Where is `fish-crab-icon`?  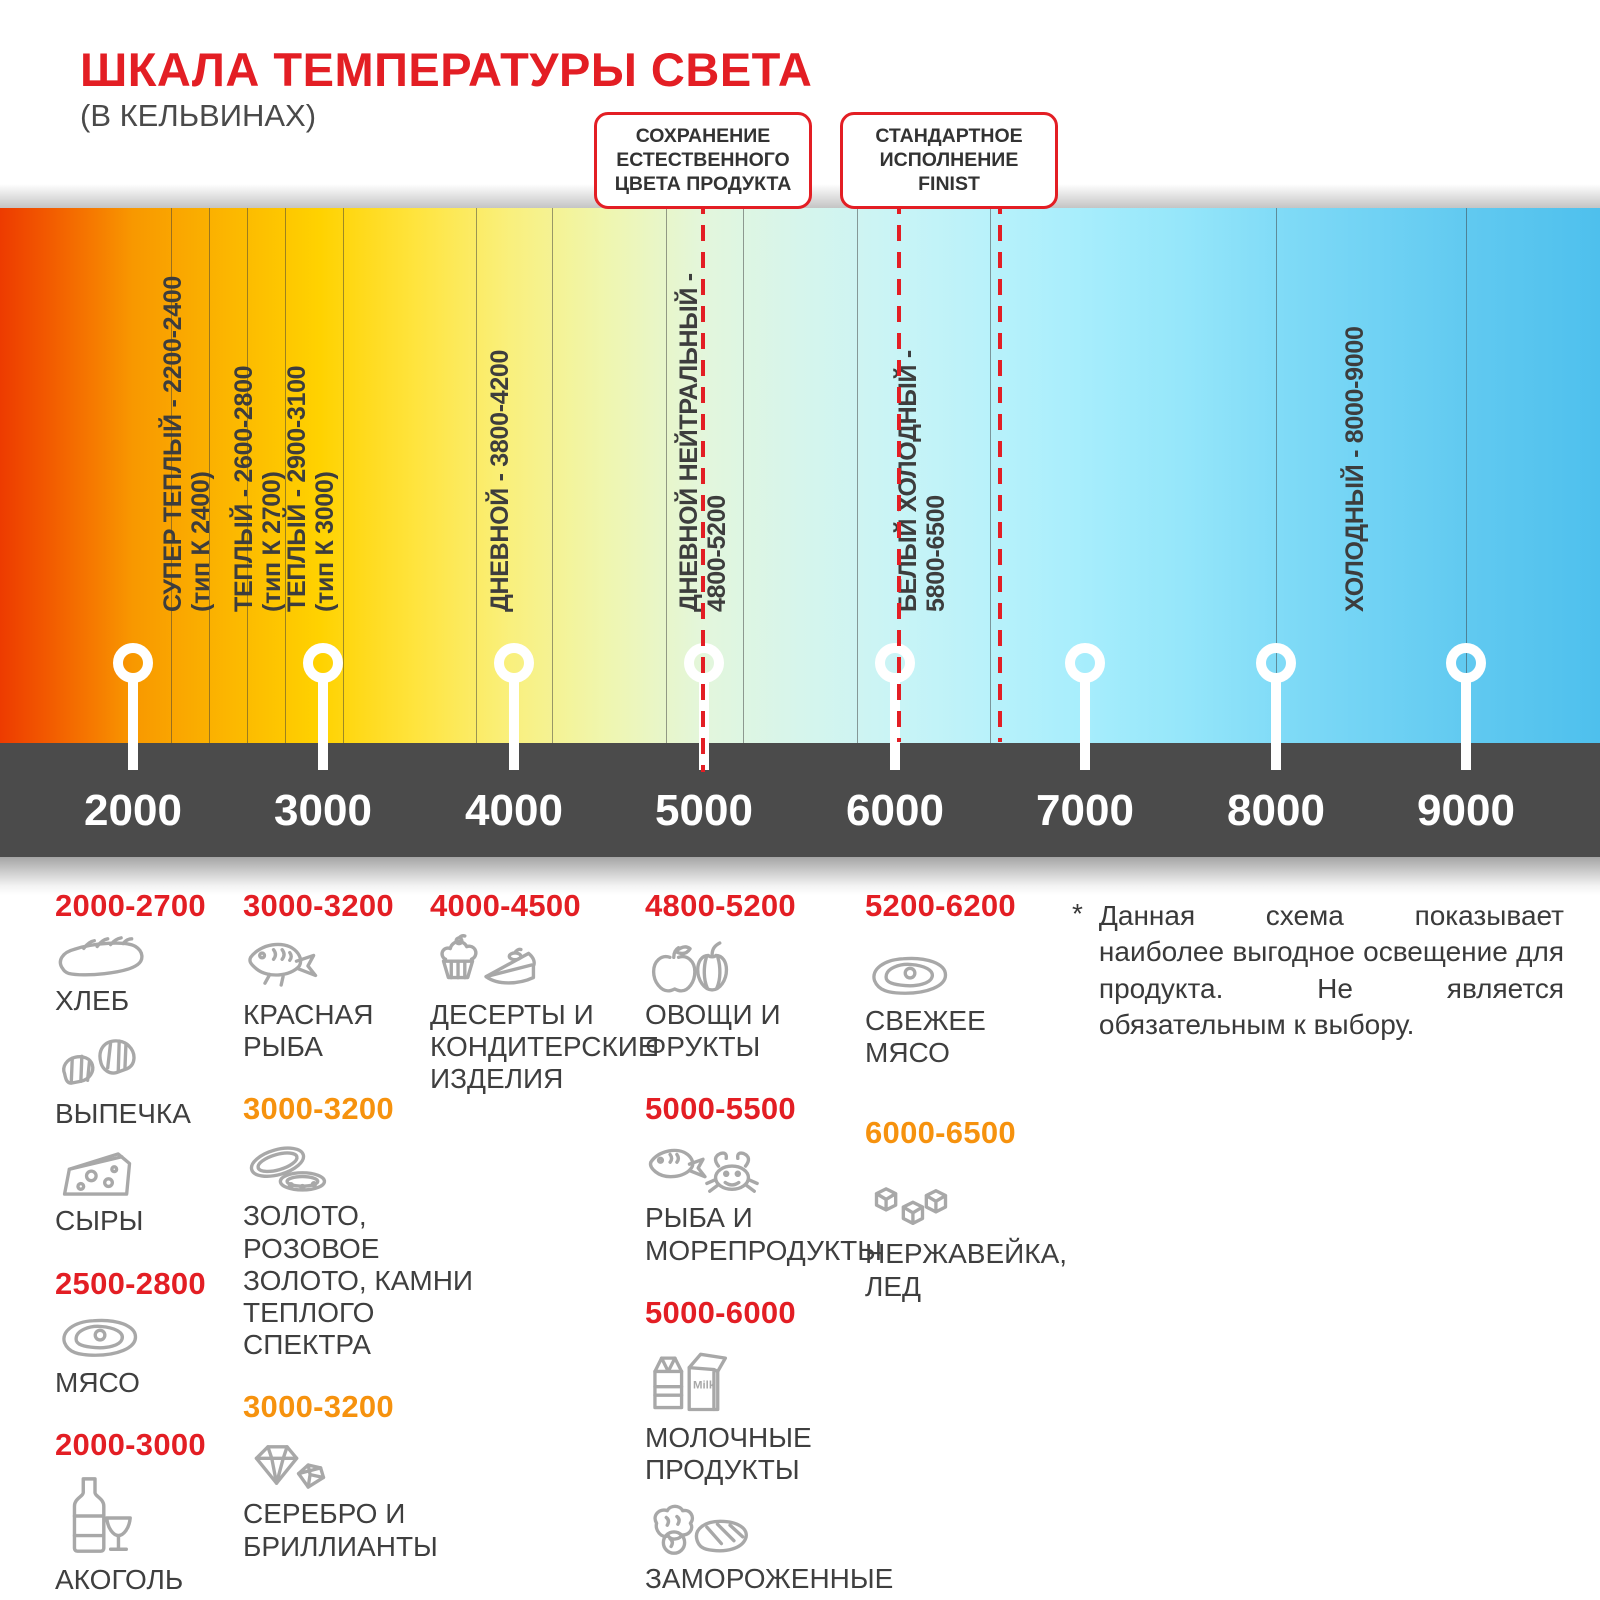
fish-crab-icon is located at coordinates (703, 1171).